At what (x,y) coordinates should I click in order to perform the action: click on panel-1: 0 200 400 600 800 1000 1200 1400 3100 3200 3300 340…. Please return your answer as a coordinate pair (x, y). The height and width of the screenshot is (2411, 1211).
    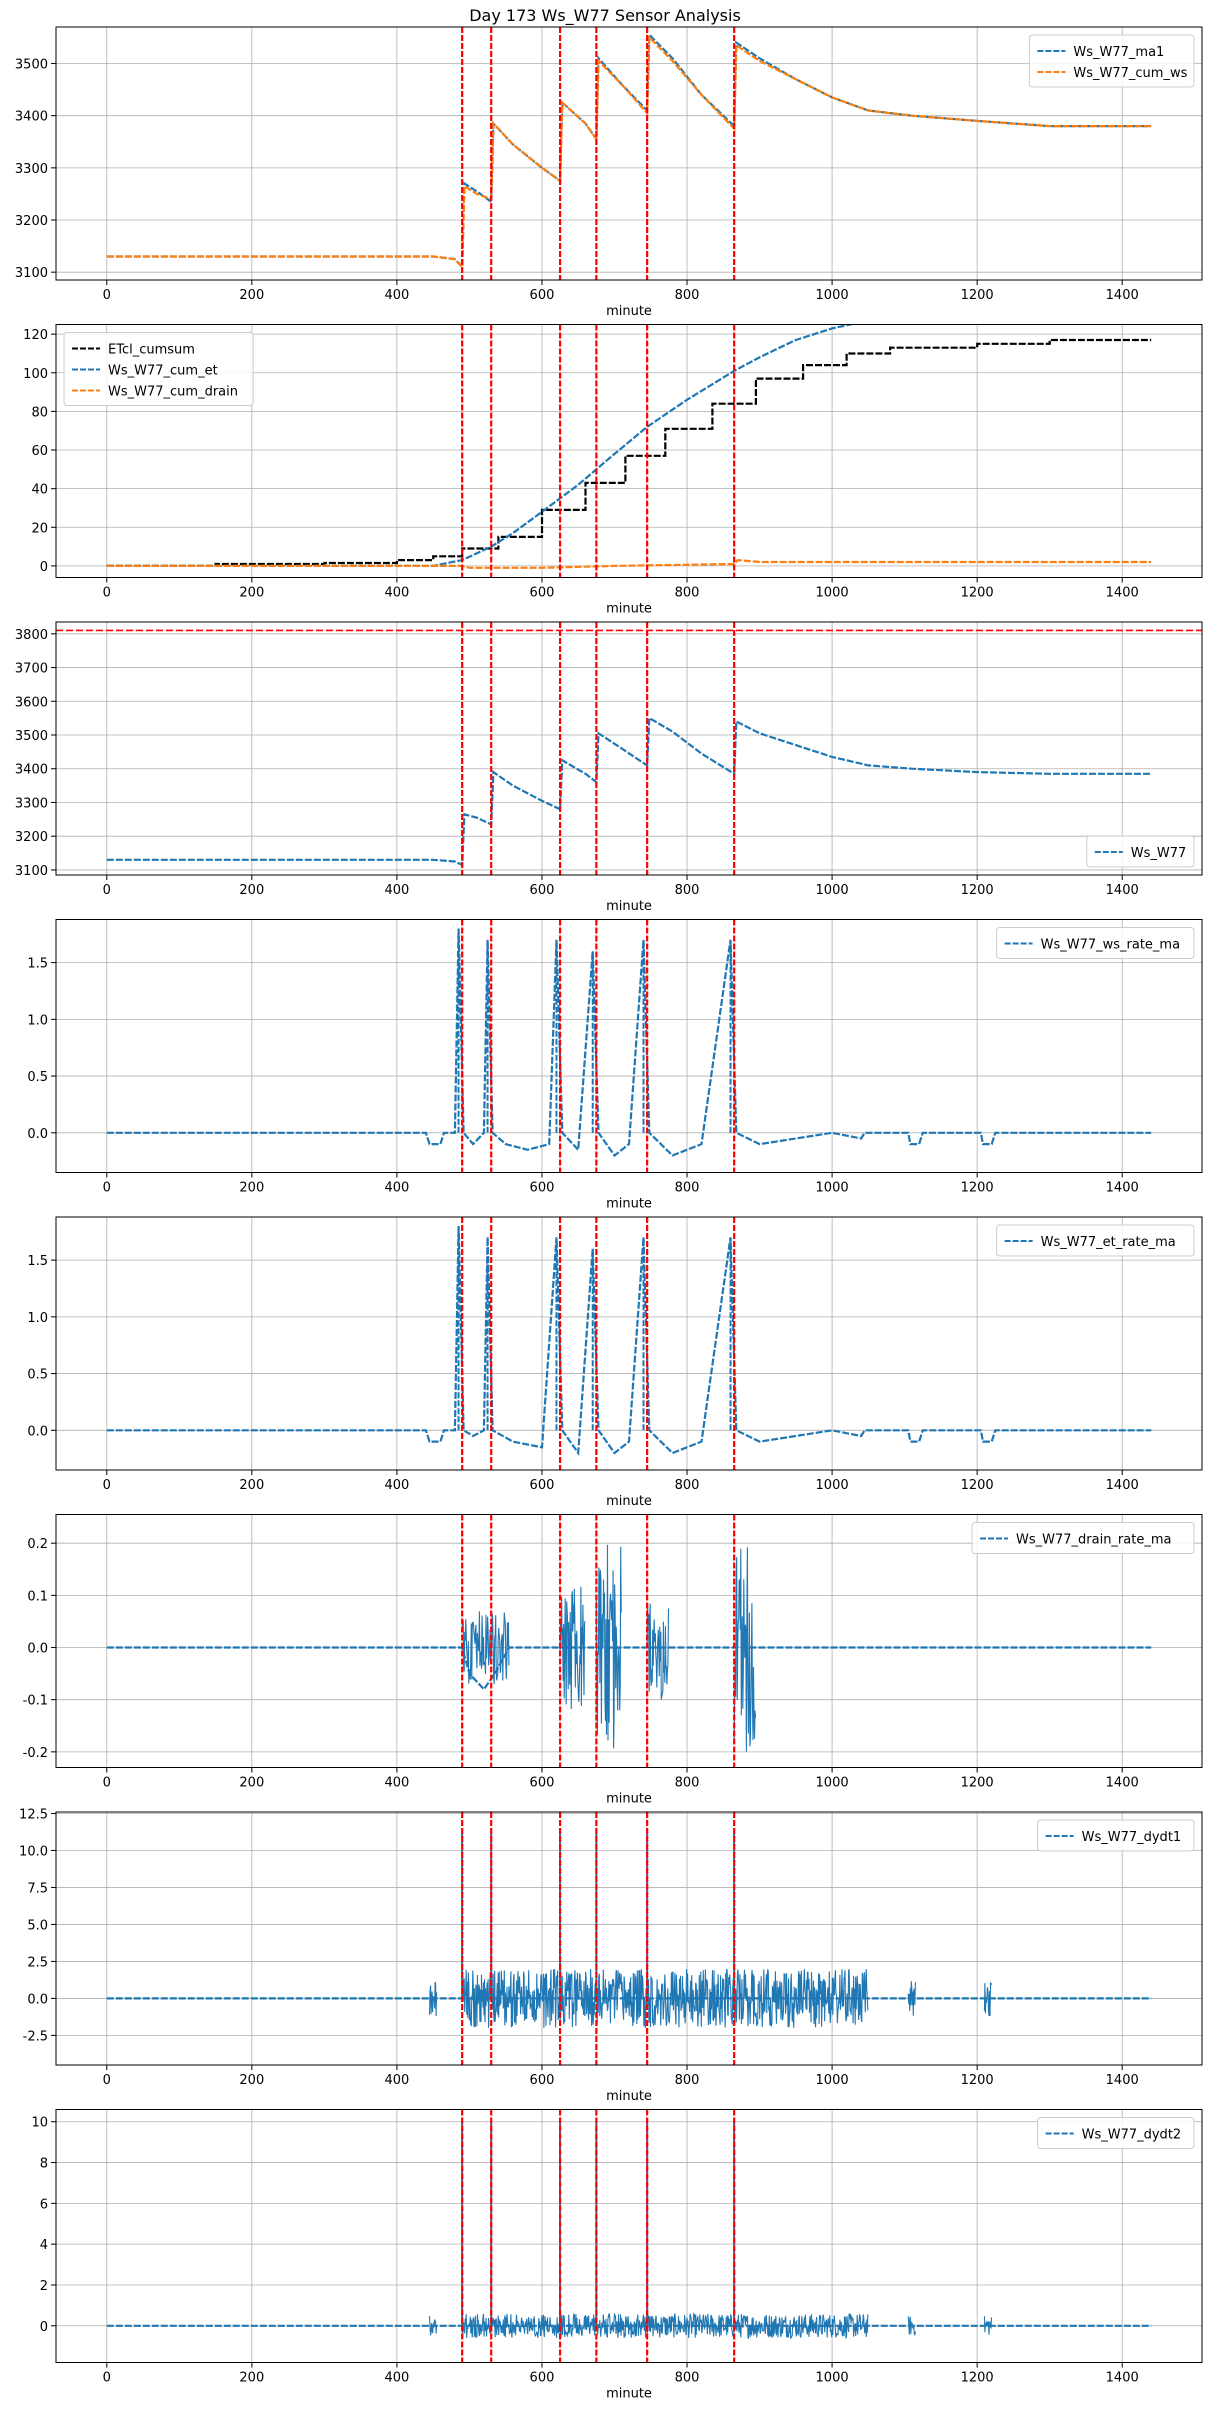
    Looking at the image, I should click on (609, 172).